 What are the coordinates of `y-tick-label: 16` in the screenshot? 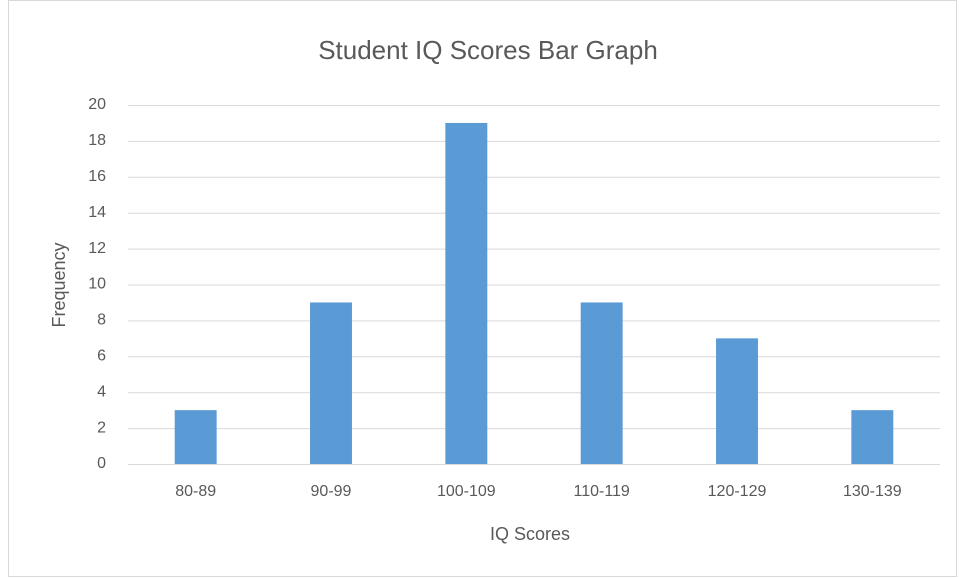 It's located at (97, 176).